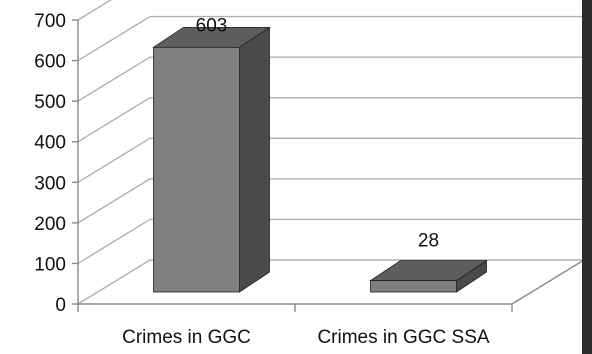 The width and height of the screenshot is (592, 354). Describe the element at coordinates (50, 183) in the screenshot. I see `y-tick-label: 300` at that location.